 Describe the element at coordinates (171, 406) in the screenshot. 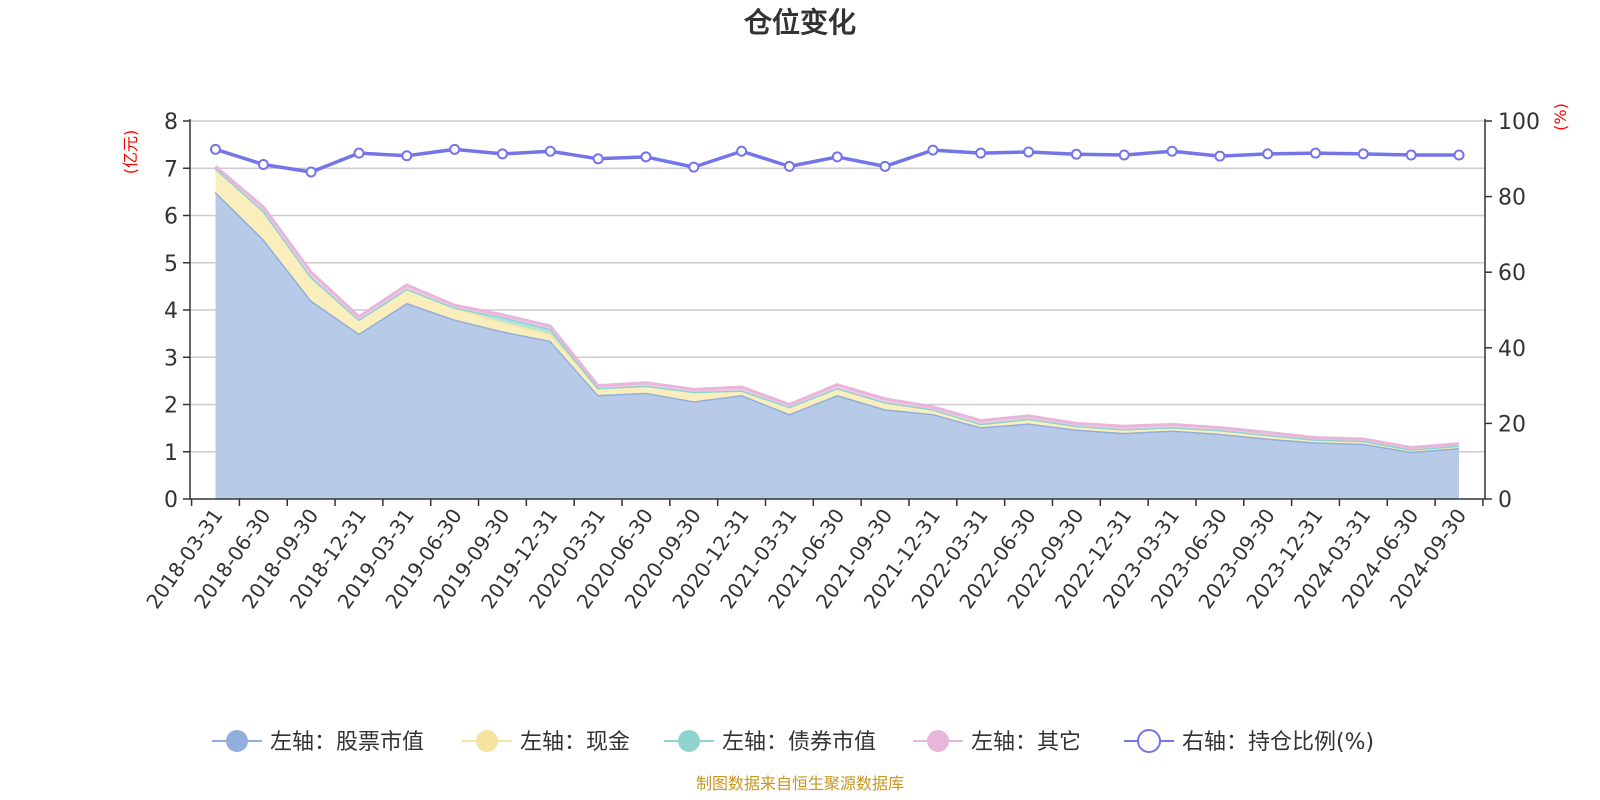

I see `left-axis-tick-label: 2` at that location.